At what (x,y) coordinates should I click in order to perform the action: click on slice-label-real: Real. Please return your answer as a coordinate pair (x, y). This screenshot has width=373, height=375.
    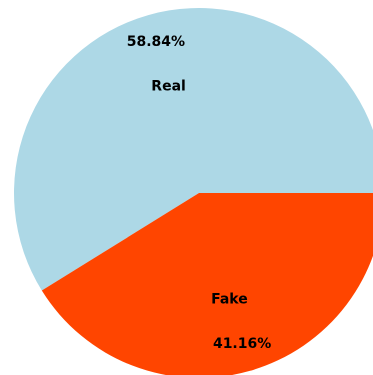
    Looking at the image, I should click on (168, 86).